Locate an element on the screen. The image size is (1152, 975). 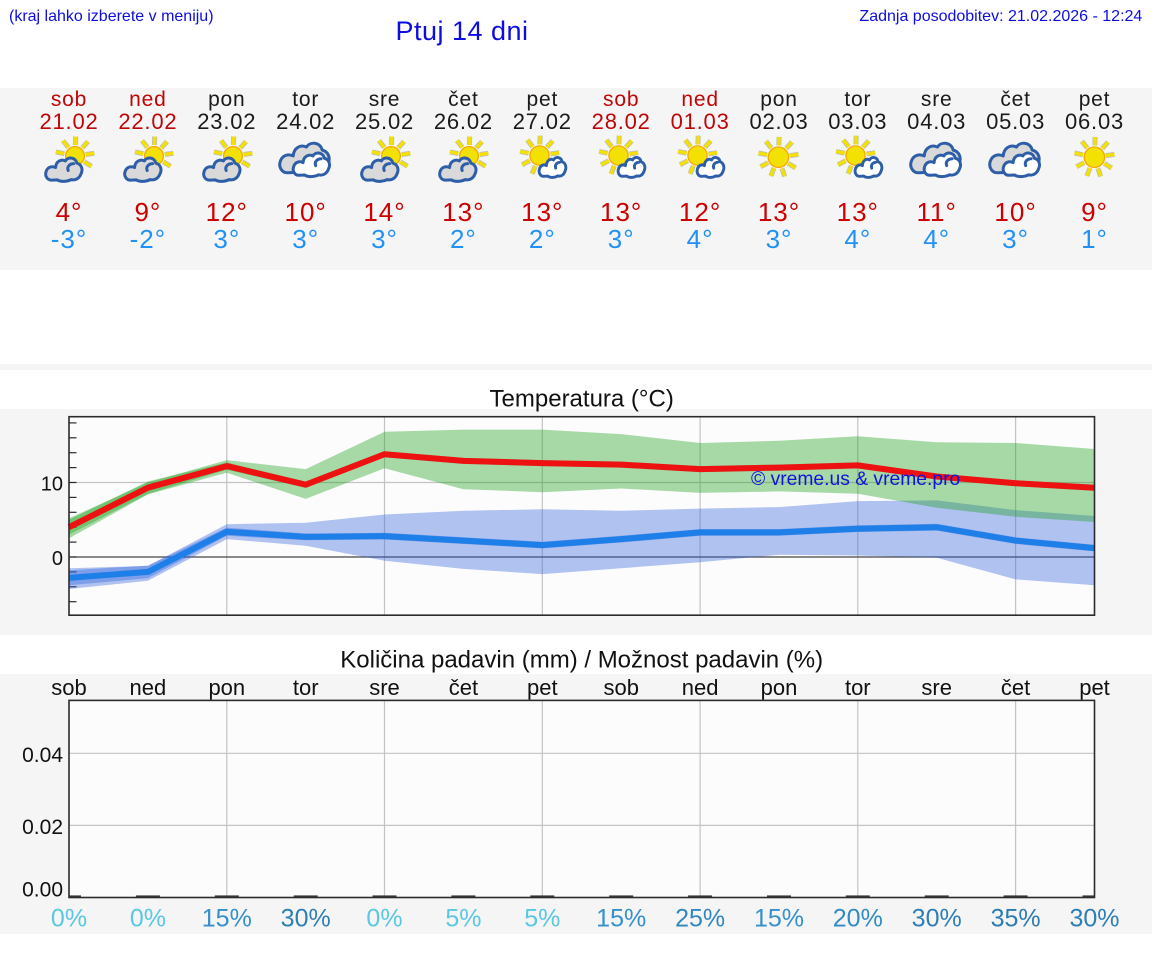
svg-text: 25% is located at coordinates (700, 919).